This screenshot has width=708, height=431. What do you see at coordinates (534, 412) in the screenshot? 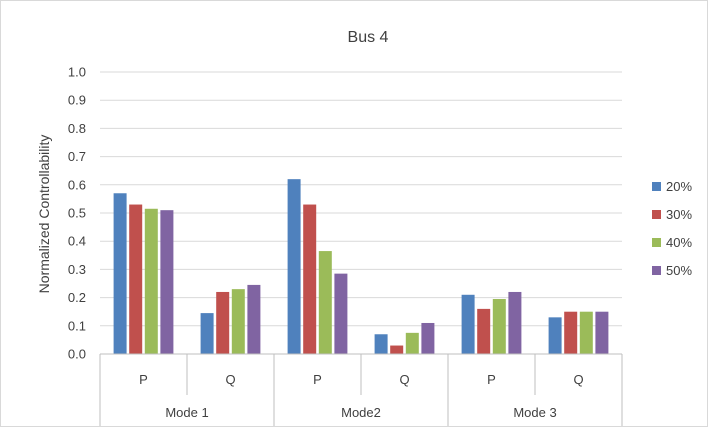
I see `x-group-label: Mode 3` at bounding box center [534, 412].